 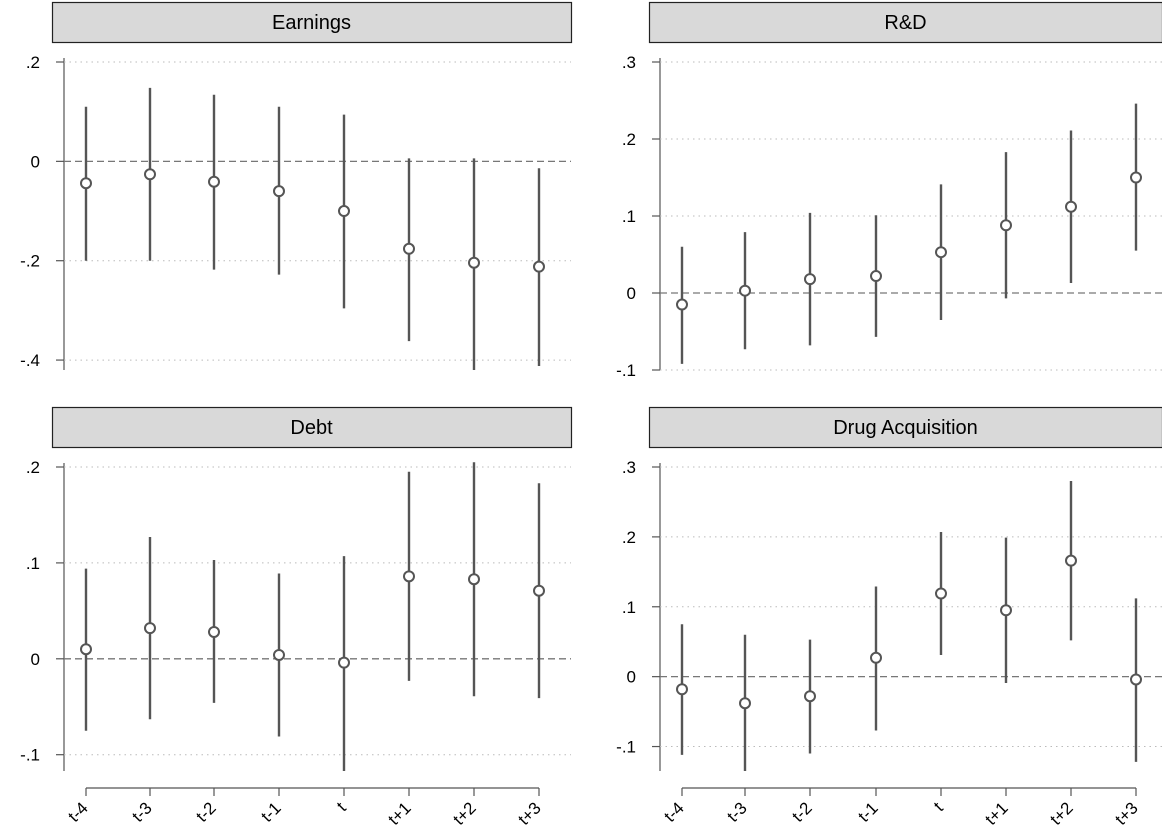 I want to click on panel-title: Debt, so click(x=311, y=428).